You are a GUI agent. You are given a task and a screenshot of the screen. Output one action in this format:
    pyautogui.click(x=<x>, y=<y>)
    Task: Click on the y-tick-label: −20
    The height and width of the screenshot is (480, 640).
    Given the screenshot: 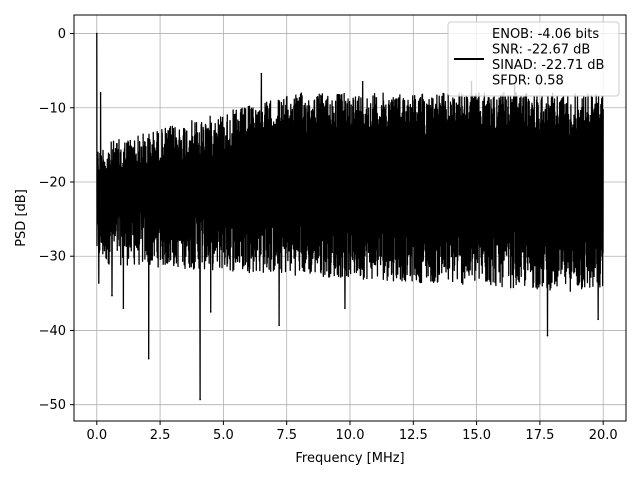 What is the action you would take?
    pyautogui.click(x=52, y=183)
    